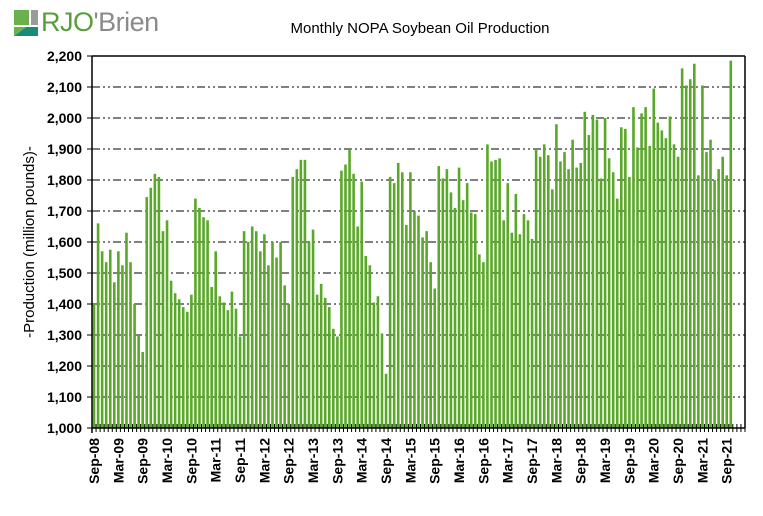 Image resolution: width=763 pixels, height=516 pixels. I want to click on chart-title: Monthly NOPA Soybean Oil Production, so click(419, 28).